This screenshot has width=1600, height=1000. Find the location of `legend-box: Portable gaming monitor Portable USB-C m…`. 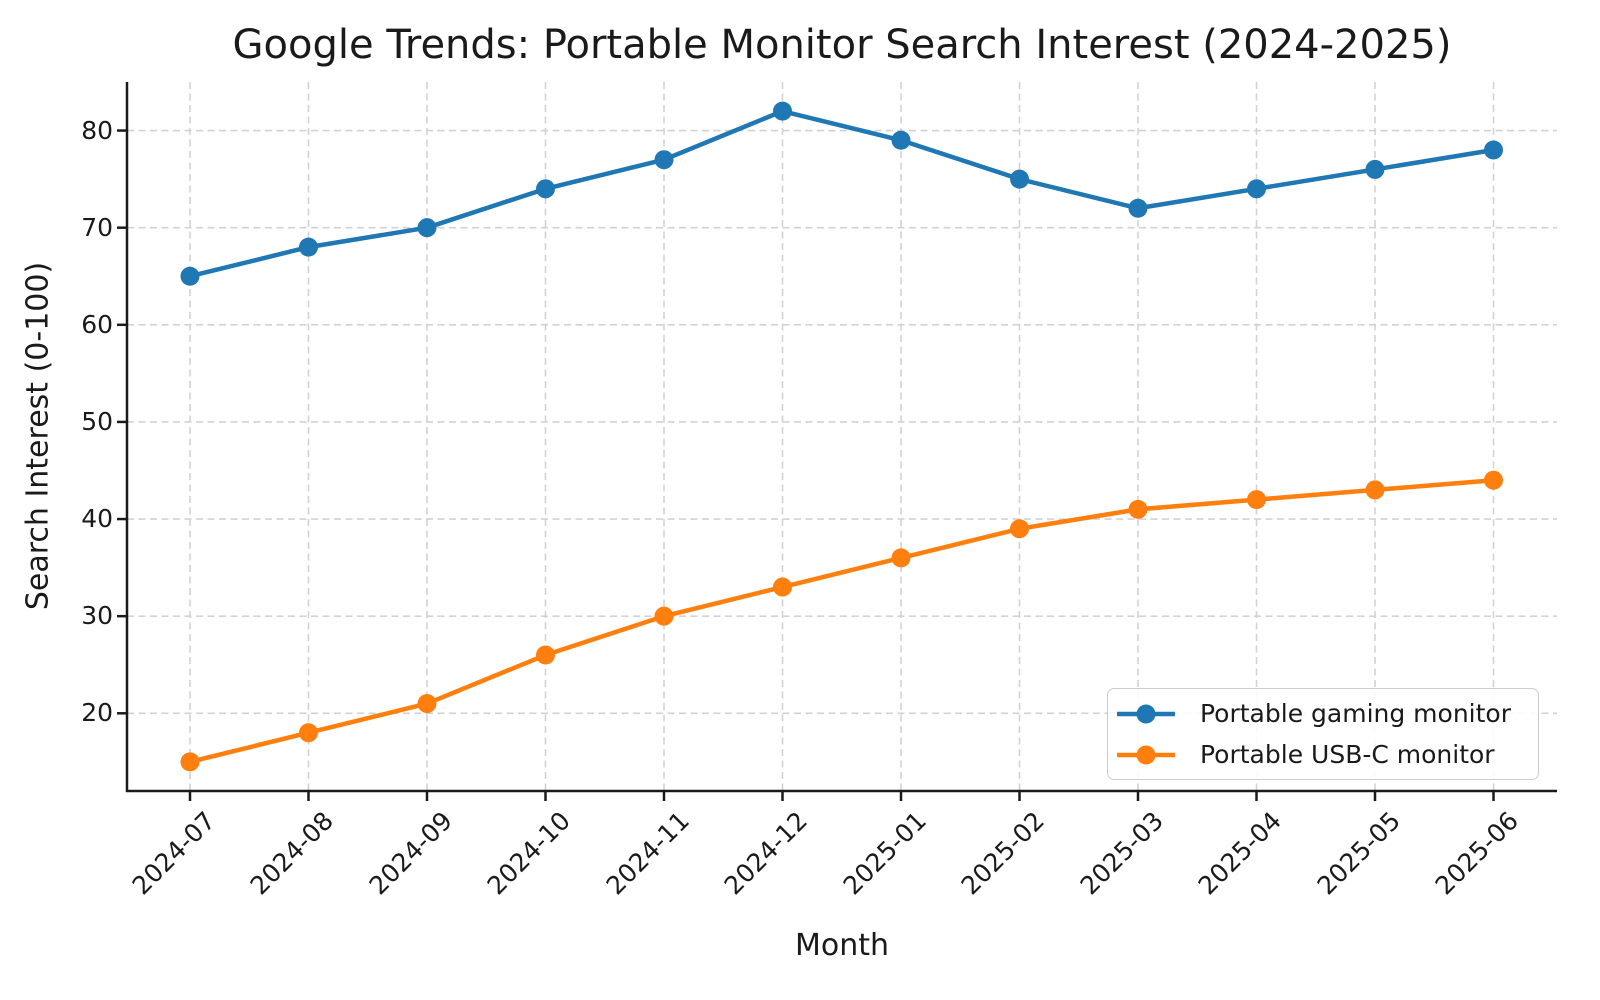

legend-box: Portable gaming monitor Portable USB-C m… is located at coordinates (1323, 734).